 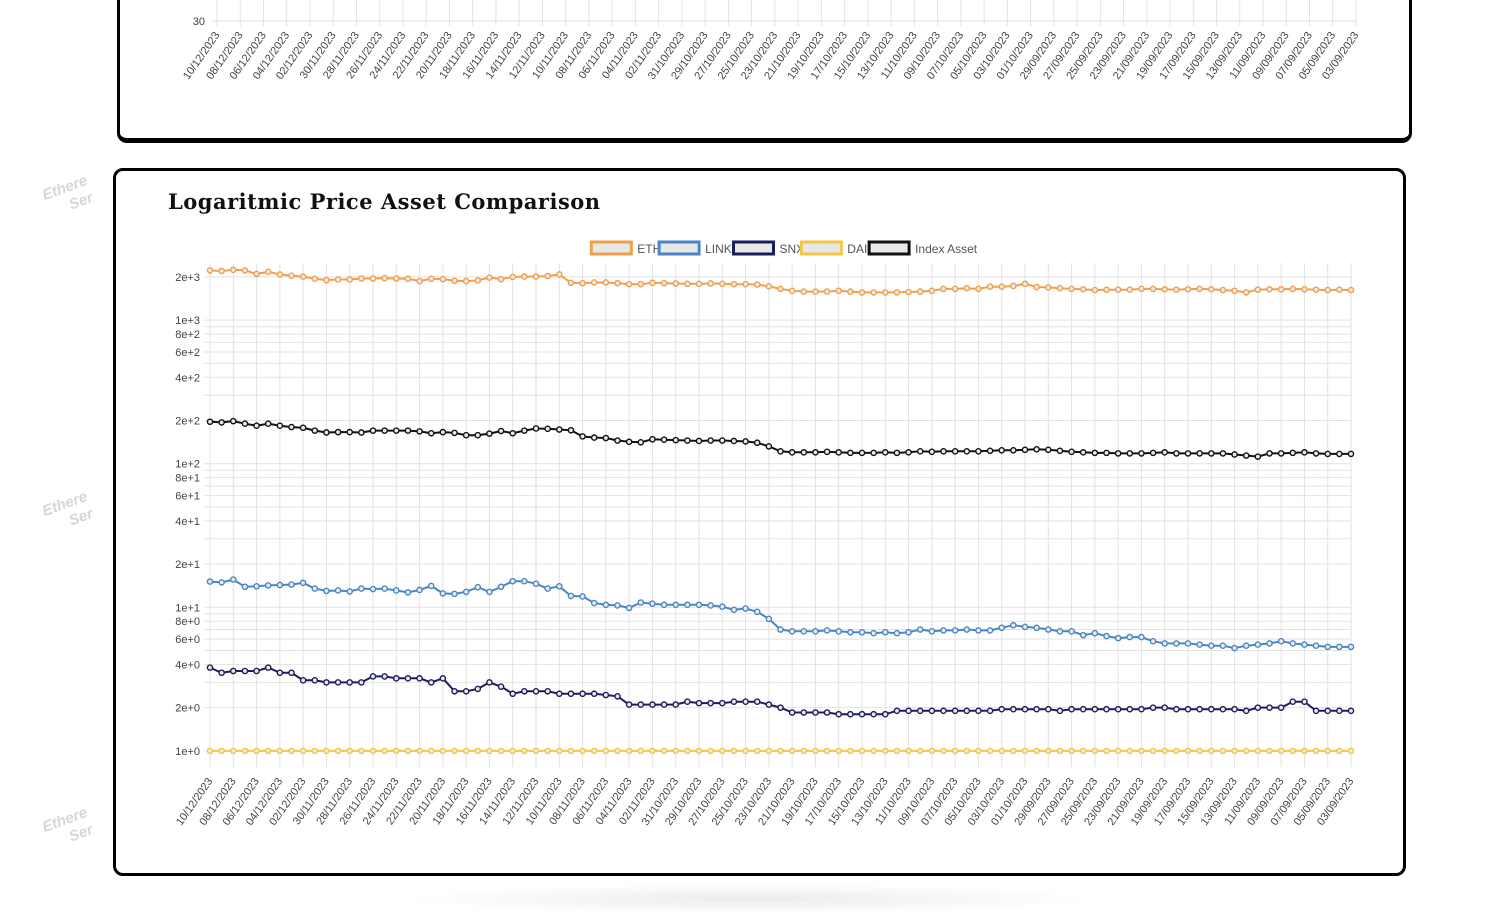 What do you see at coordinates (946, 249) in the screenshot?
I see `legend-label: Index Asset` at bounding box center [946, 249].